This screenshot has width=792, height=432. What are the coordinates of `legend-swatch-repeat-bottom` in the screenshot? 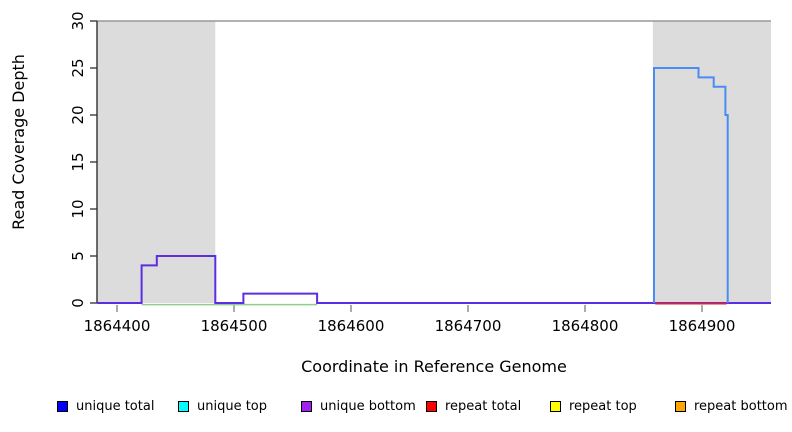 It's located at (680, 406).